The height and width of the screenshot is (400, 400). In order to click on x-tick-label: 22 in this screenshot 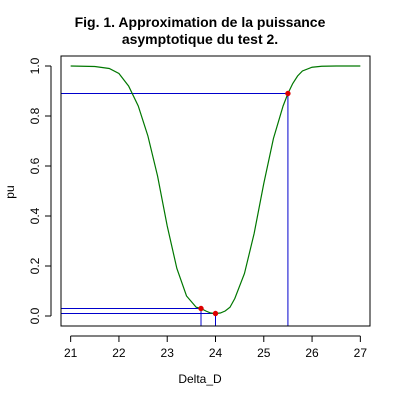, I will do `click(119, 353)`.